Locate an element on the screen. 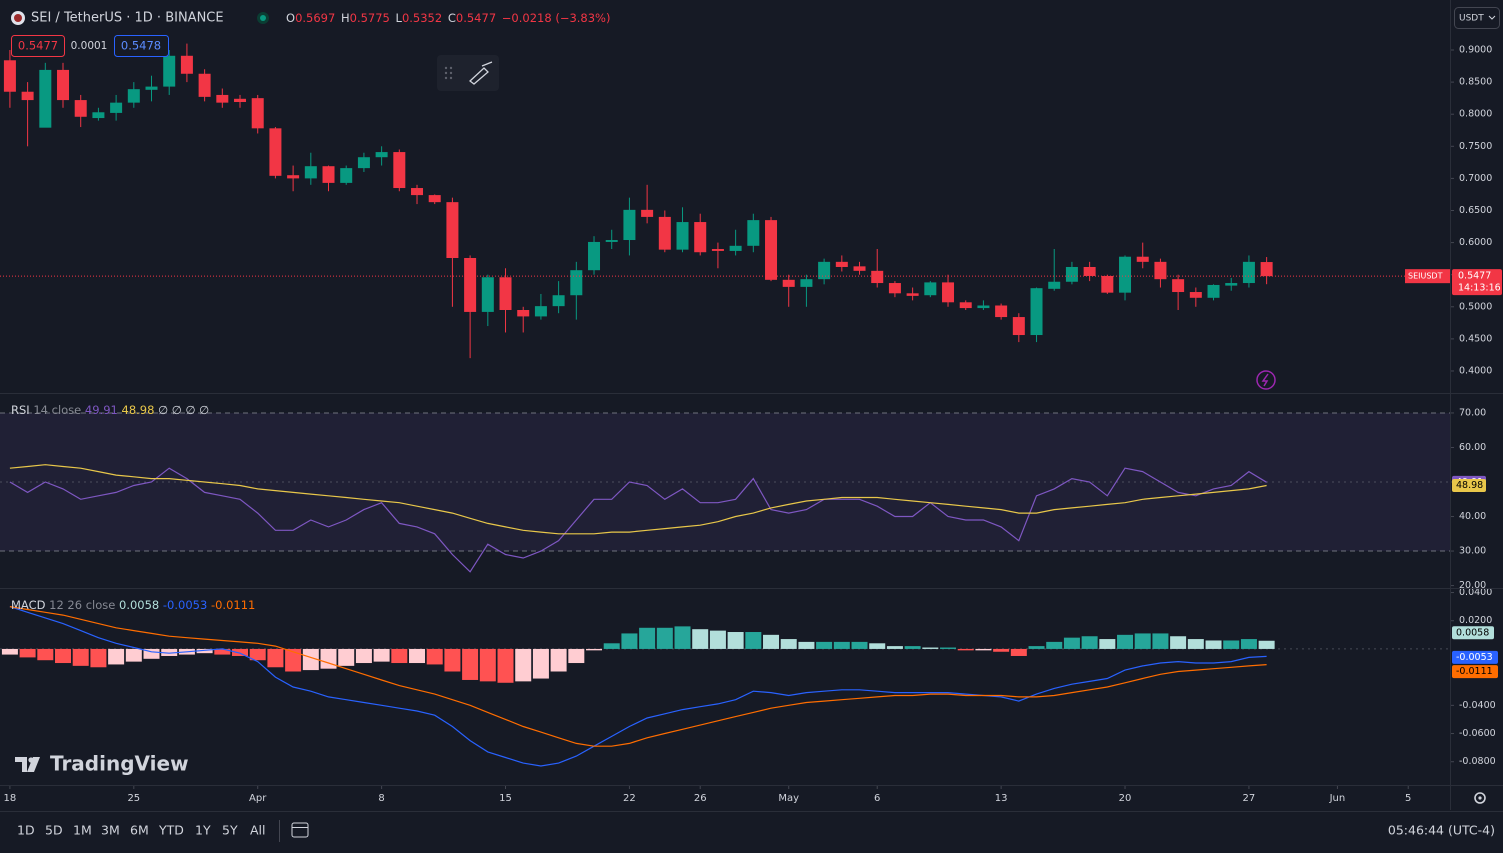 Image resolution: width=1503 pixels, height=853 pixels. currency-selector is located at coordinates (1477, 18).